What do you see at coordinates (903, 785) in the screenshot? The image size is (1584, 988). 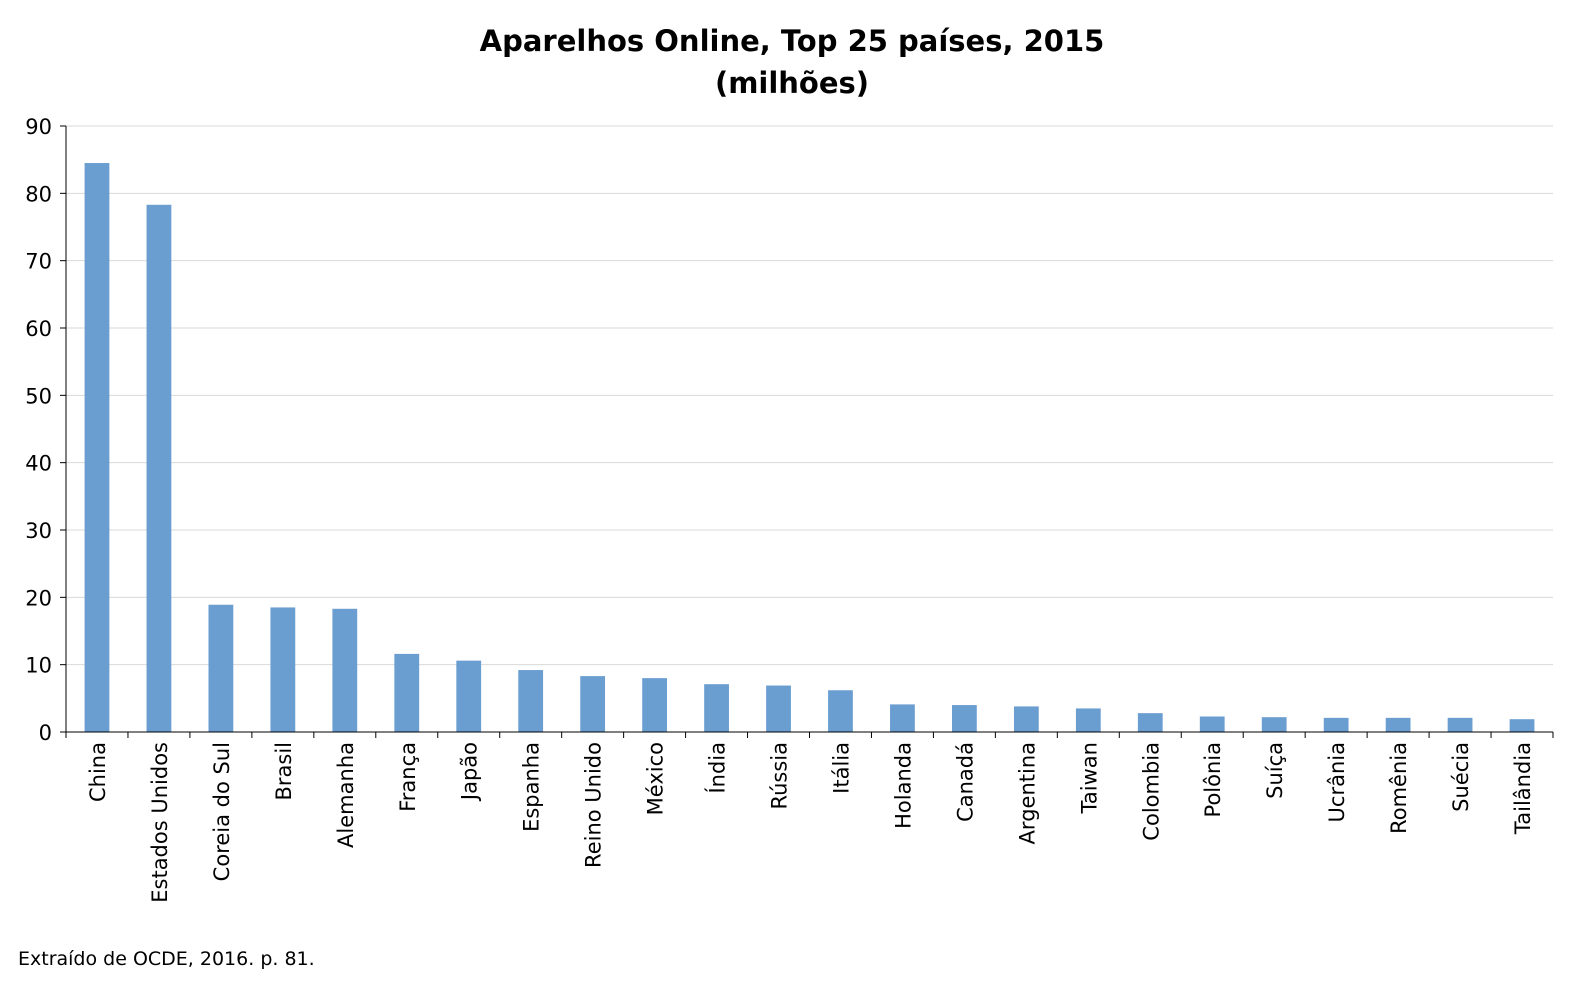 I see `x-category-label: Holanda` at bounding box center [903, 785].